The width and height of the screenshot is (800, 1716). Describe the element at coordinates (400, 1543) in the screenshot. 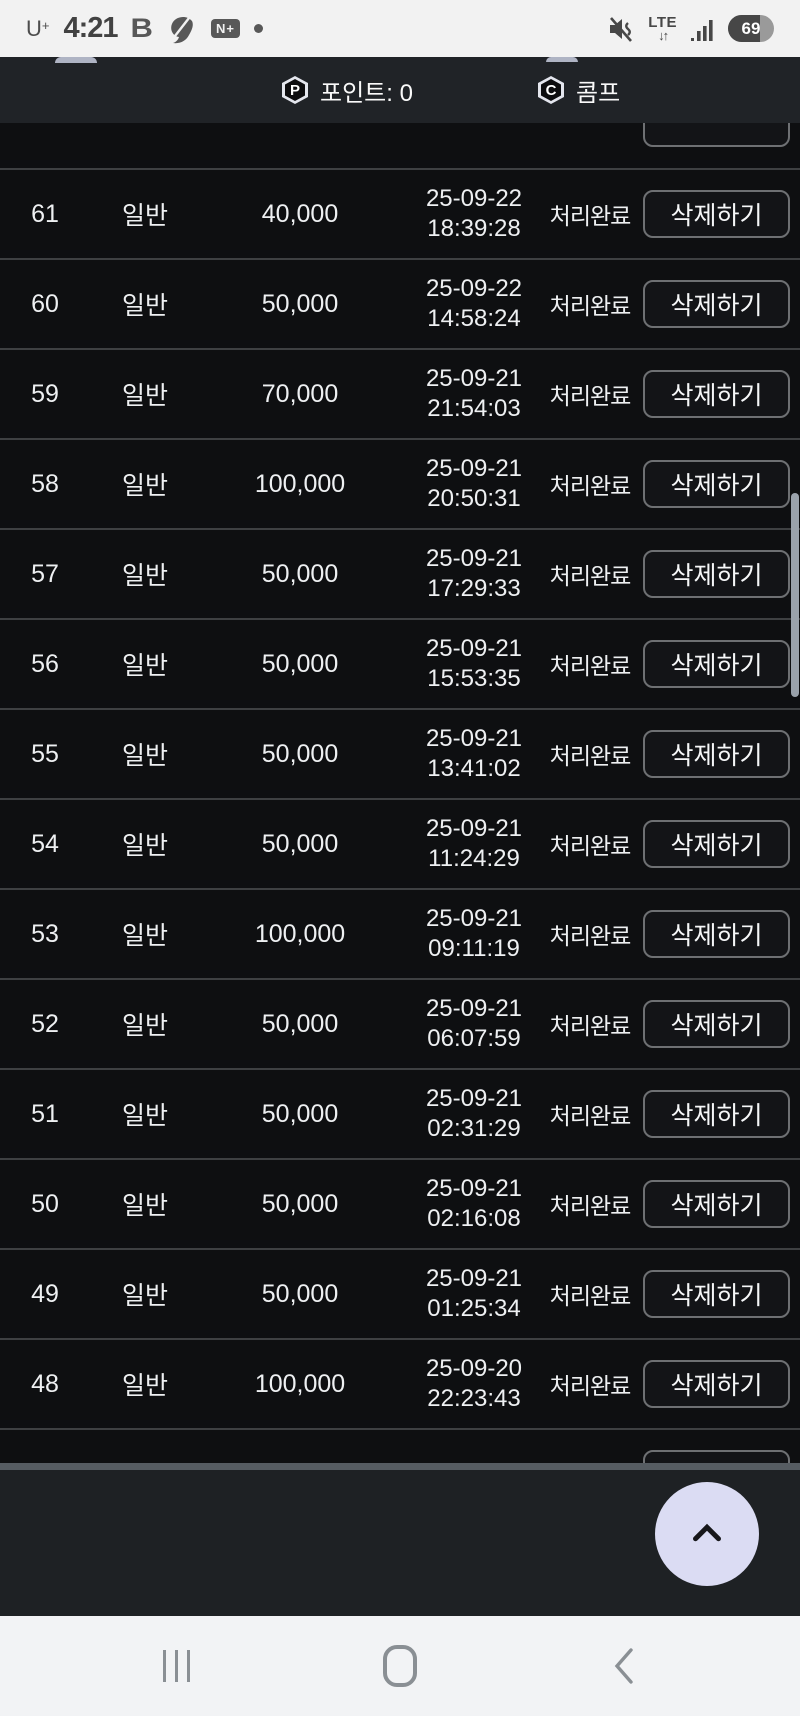

I see `bottom-gap` at that location.